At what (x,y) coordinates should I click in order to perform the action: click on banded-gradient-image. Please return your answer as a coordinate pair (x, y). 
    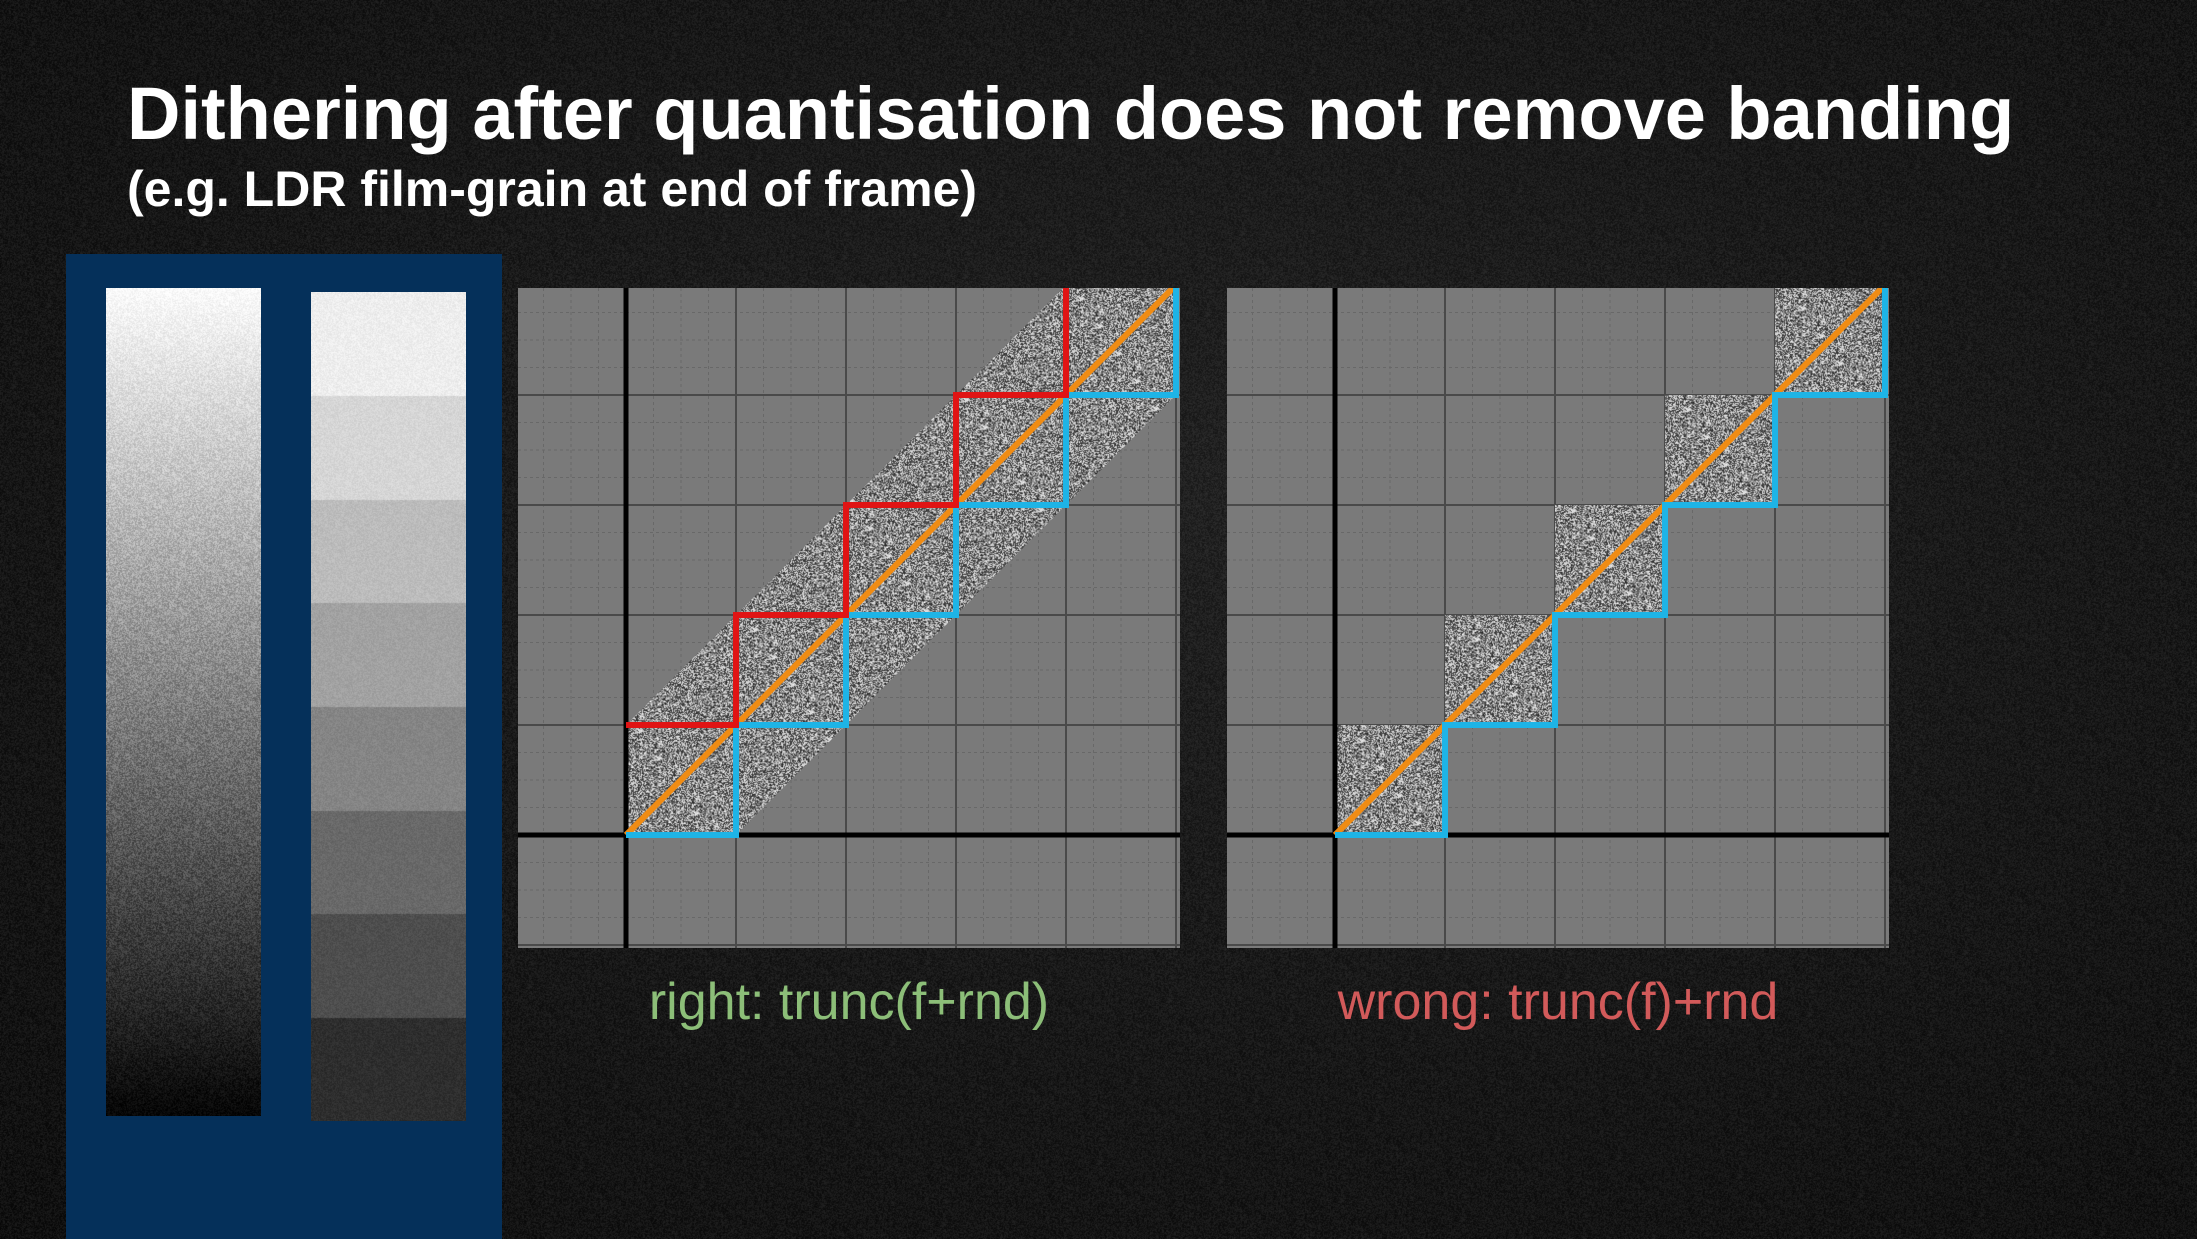
    Looking at the image, I should click on (388, 706).